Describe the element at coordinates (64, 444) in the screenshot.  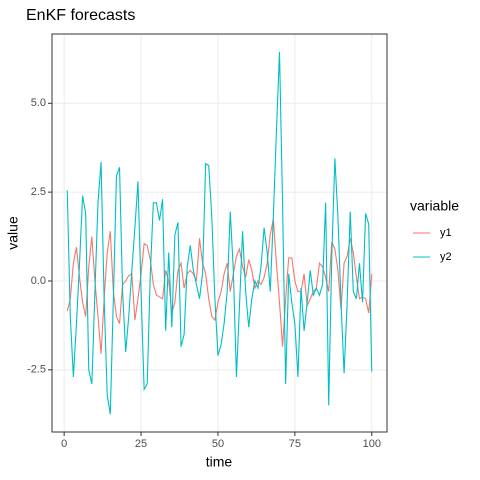
I see `x-tick-label: 0` at that location.